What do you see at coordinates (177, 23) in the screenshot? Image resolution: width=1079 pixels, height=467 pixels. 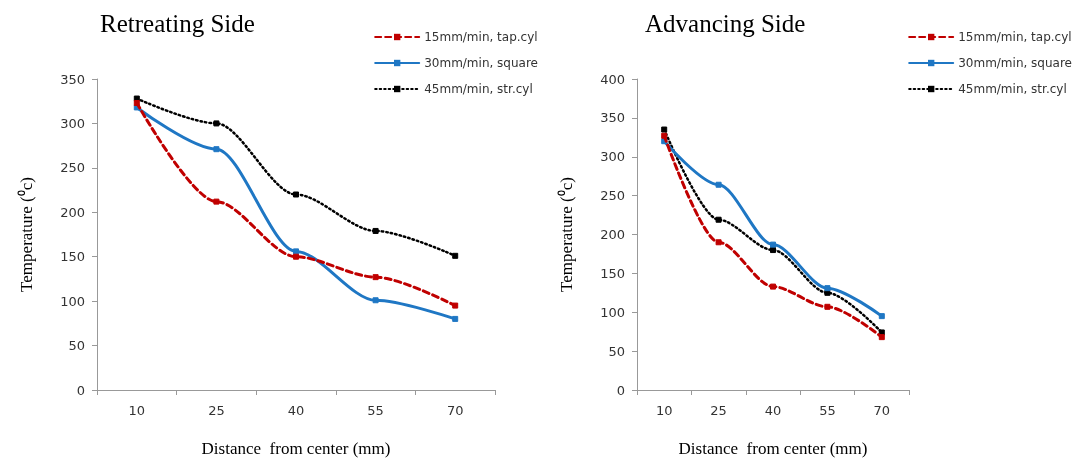 I see `chart-title: Retreating Side` at bounding box center [177, 23].